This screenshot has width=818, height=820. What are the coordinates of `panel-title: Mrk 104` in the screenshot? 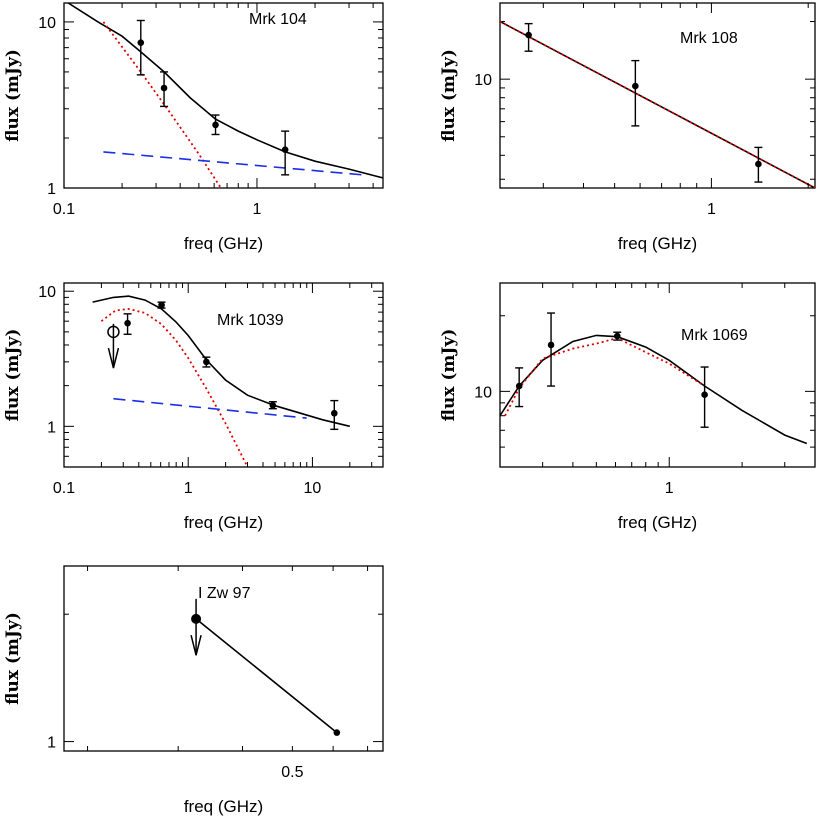 It's located at (278, 19).